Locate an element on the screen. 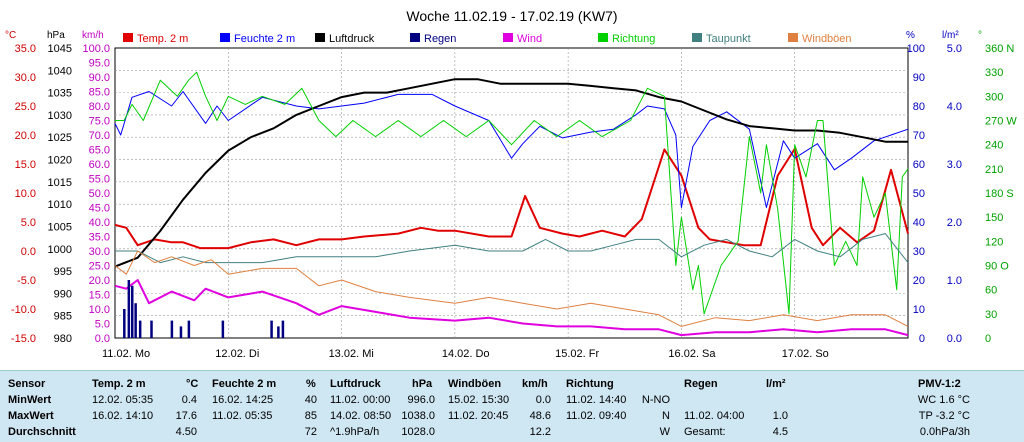 The image size is (1024, 442). stats-min-temp-time: 12.02. 05:35 is located at coordinates (123, 400).